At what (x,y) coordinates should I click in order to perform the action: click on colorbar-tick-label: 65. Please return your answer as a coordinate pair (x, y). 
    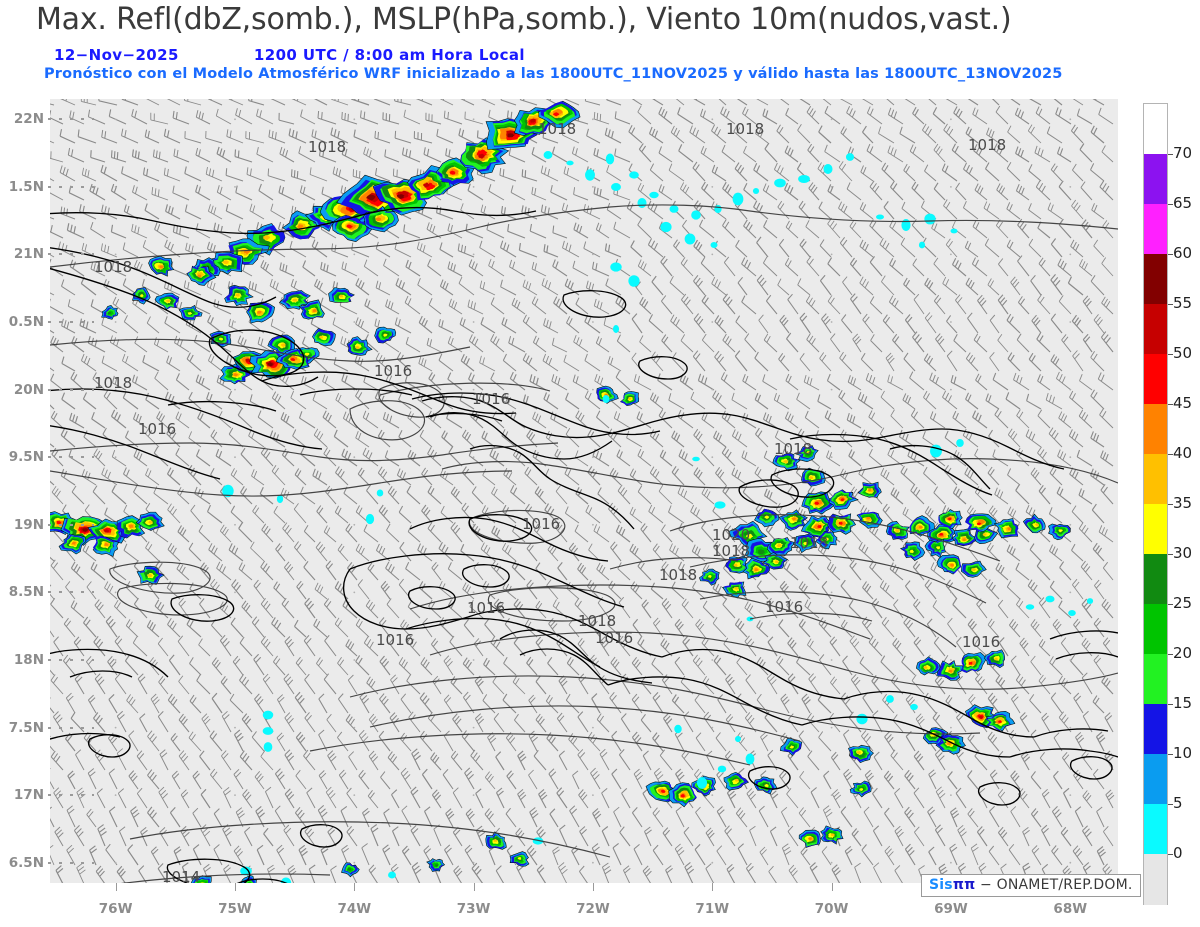
    Looking at the image, I should click on (1183, 203).